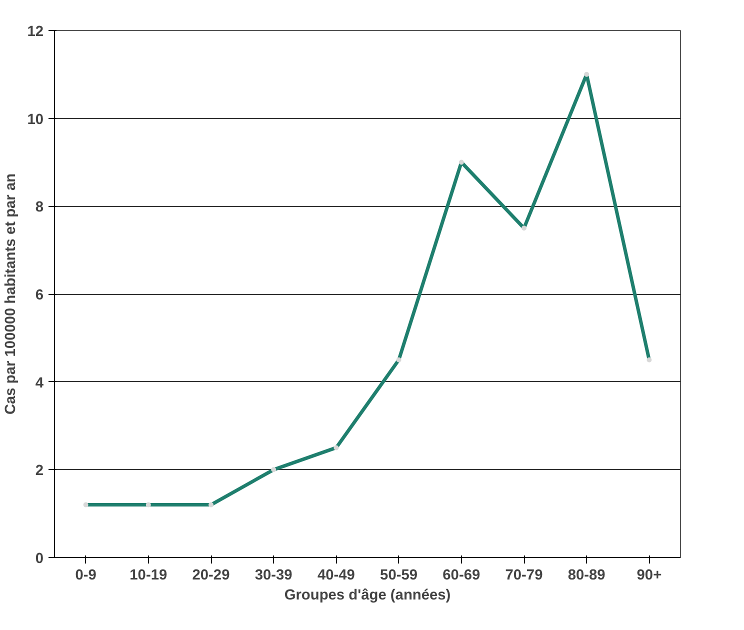 This screenshot has width=744, height=630. What do you see at coordinates (461, 576) in the screenshot?
I see `x-tick-label: 60-69` at bounding box center [461, 576].